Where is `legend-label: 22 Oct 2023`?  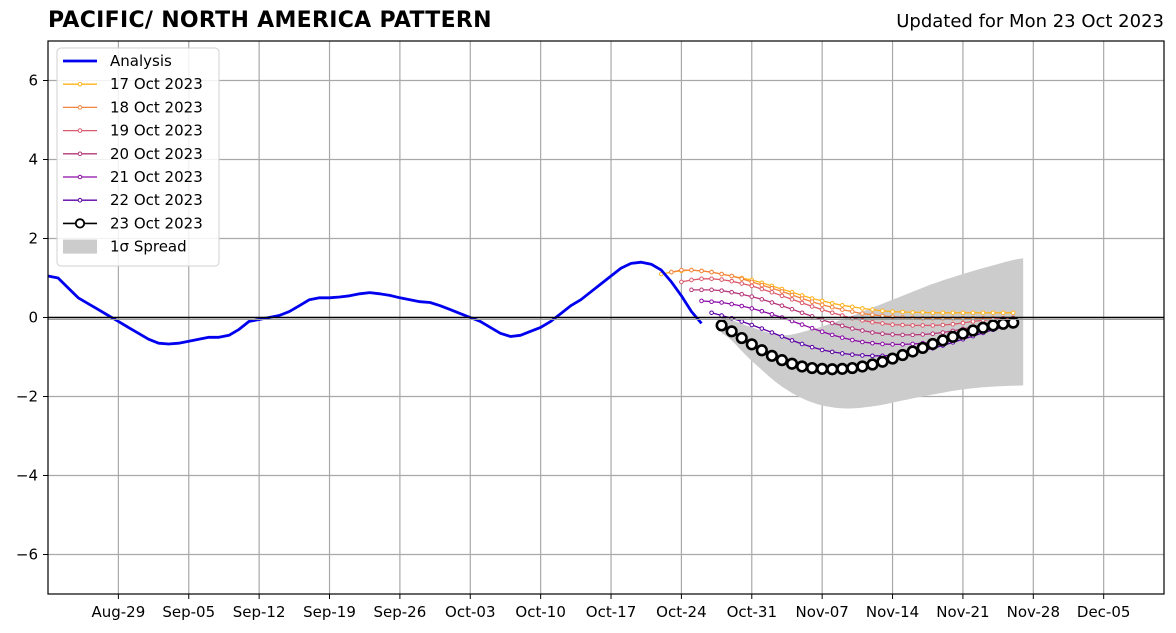
legend-label: 22 Oct 2023 is located at coordinates (156, 200).